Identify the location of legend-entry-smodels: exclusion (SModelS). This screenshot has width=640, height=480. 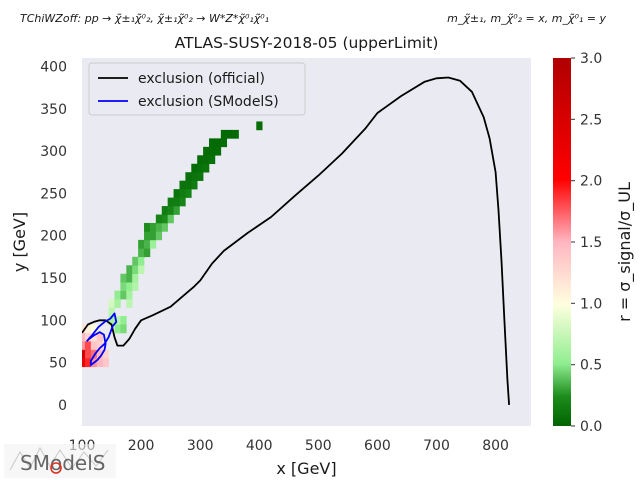
(208, 102).